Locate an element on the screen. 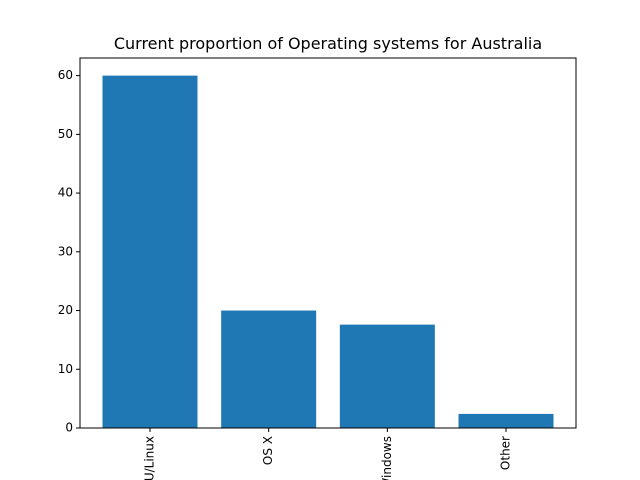 This screenshot has width=640, height=480. y-axis: 0 10 20 30 40 50 60 is located at coordinates (69, 251).